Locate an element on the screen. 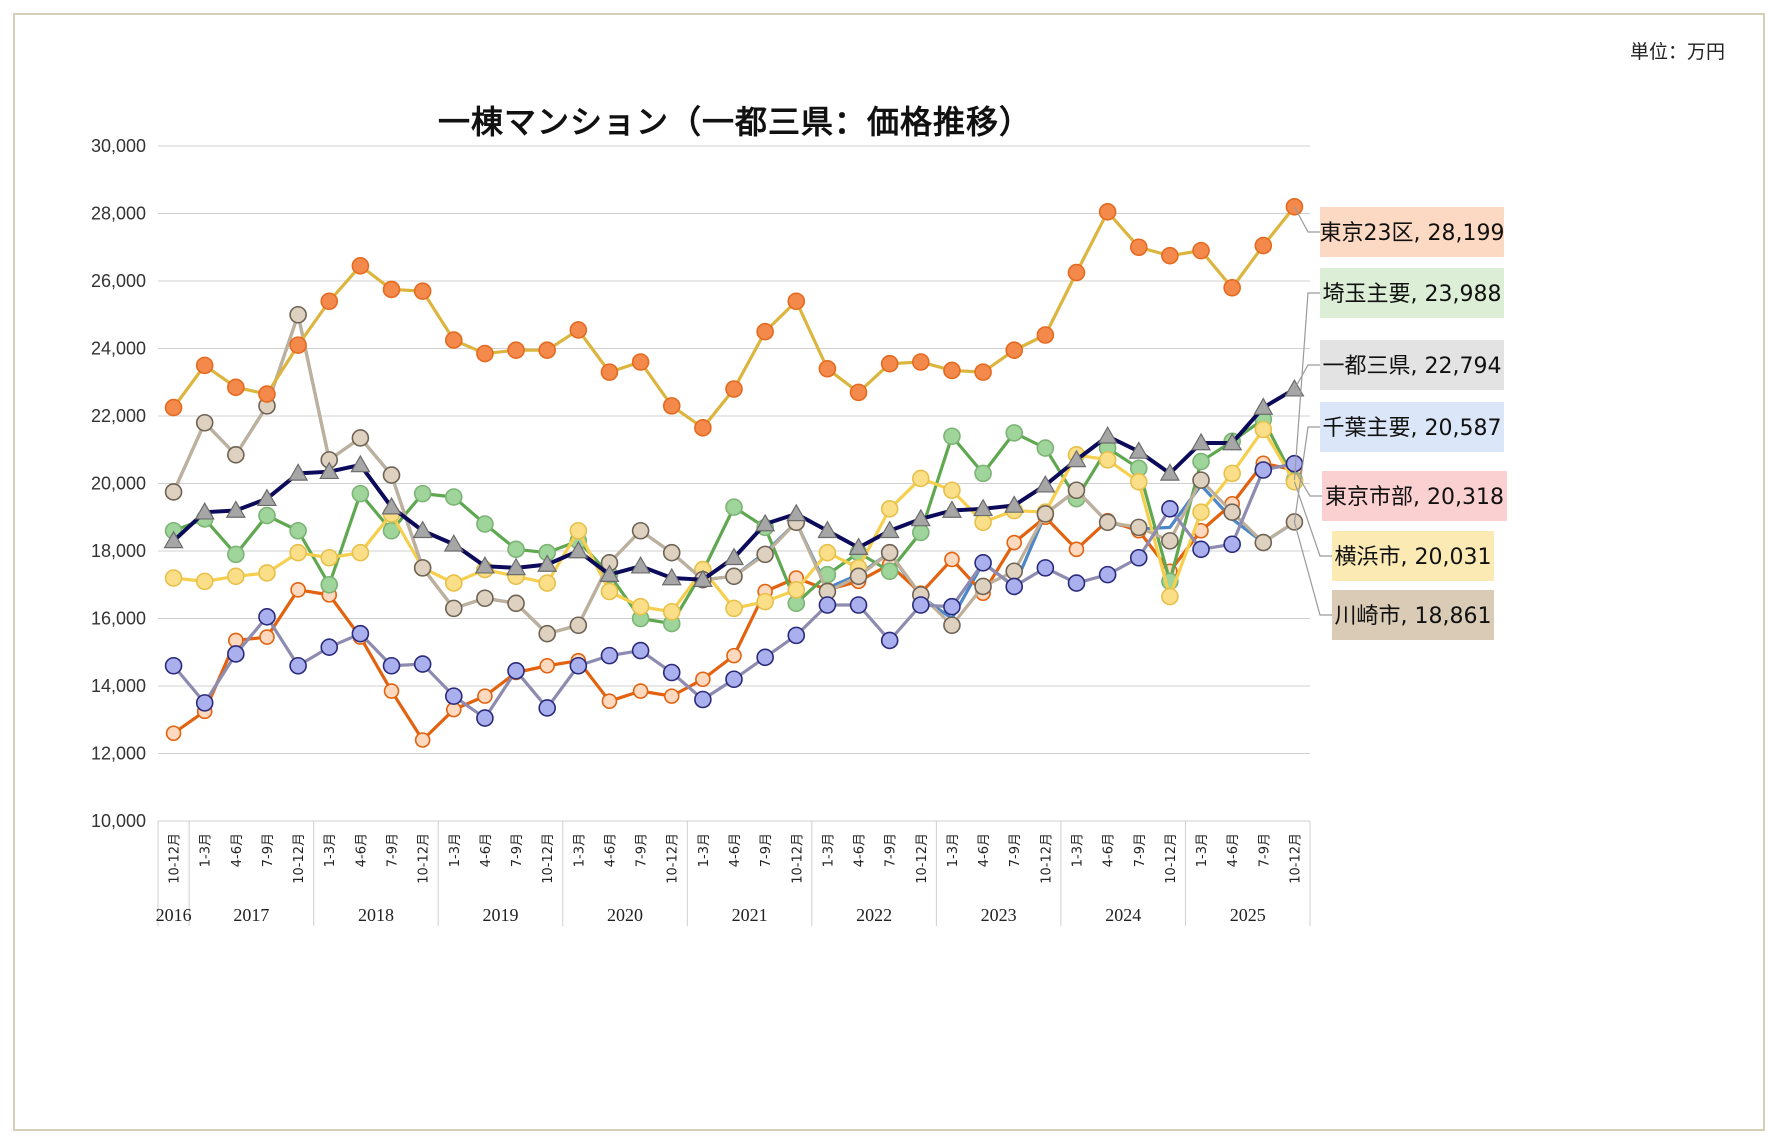 Image resolution: width=1780 pixels, height=1146 pixels. y-tick-label: 16,000 is located at coordinates (118, 619).